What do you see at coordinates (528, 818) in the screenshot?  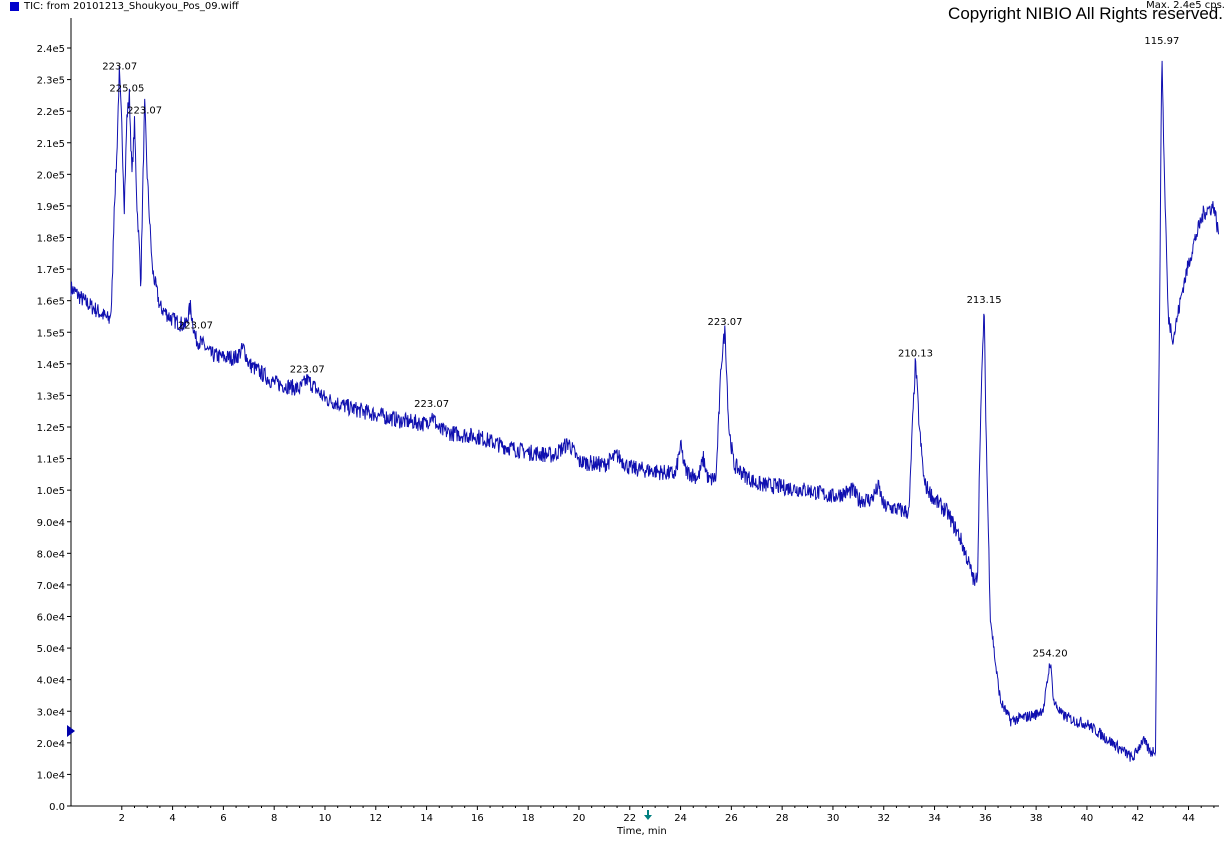 I see `x-tick-label: 18` at bounding box center [528, 818].